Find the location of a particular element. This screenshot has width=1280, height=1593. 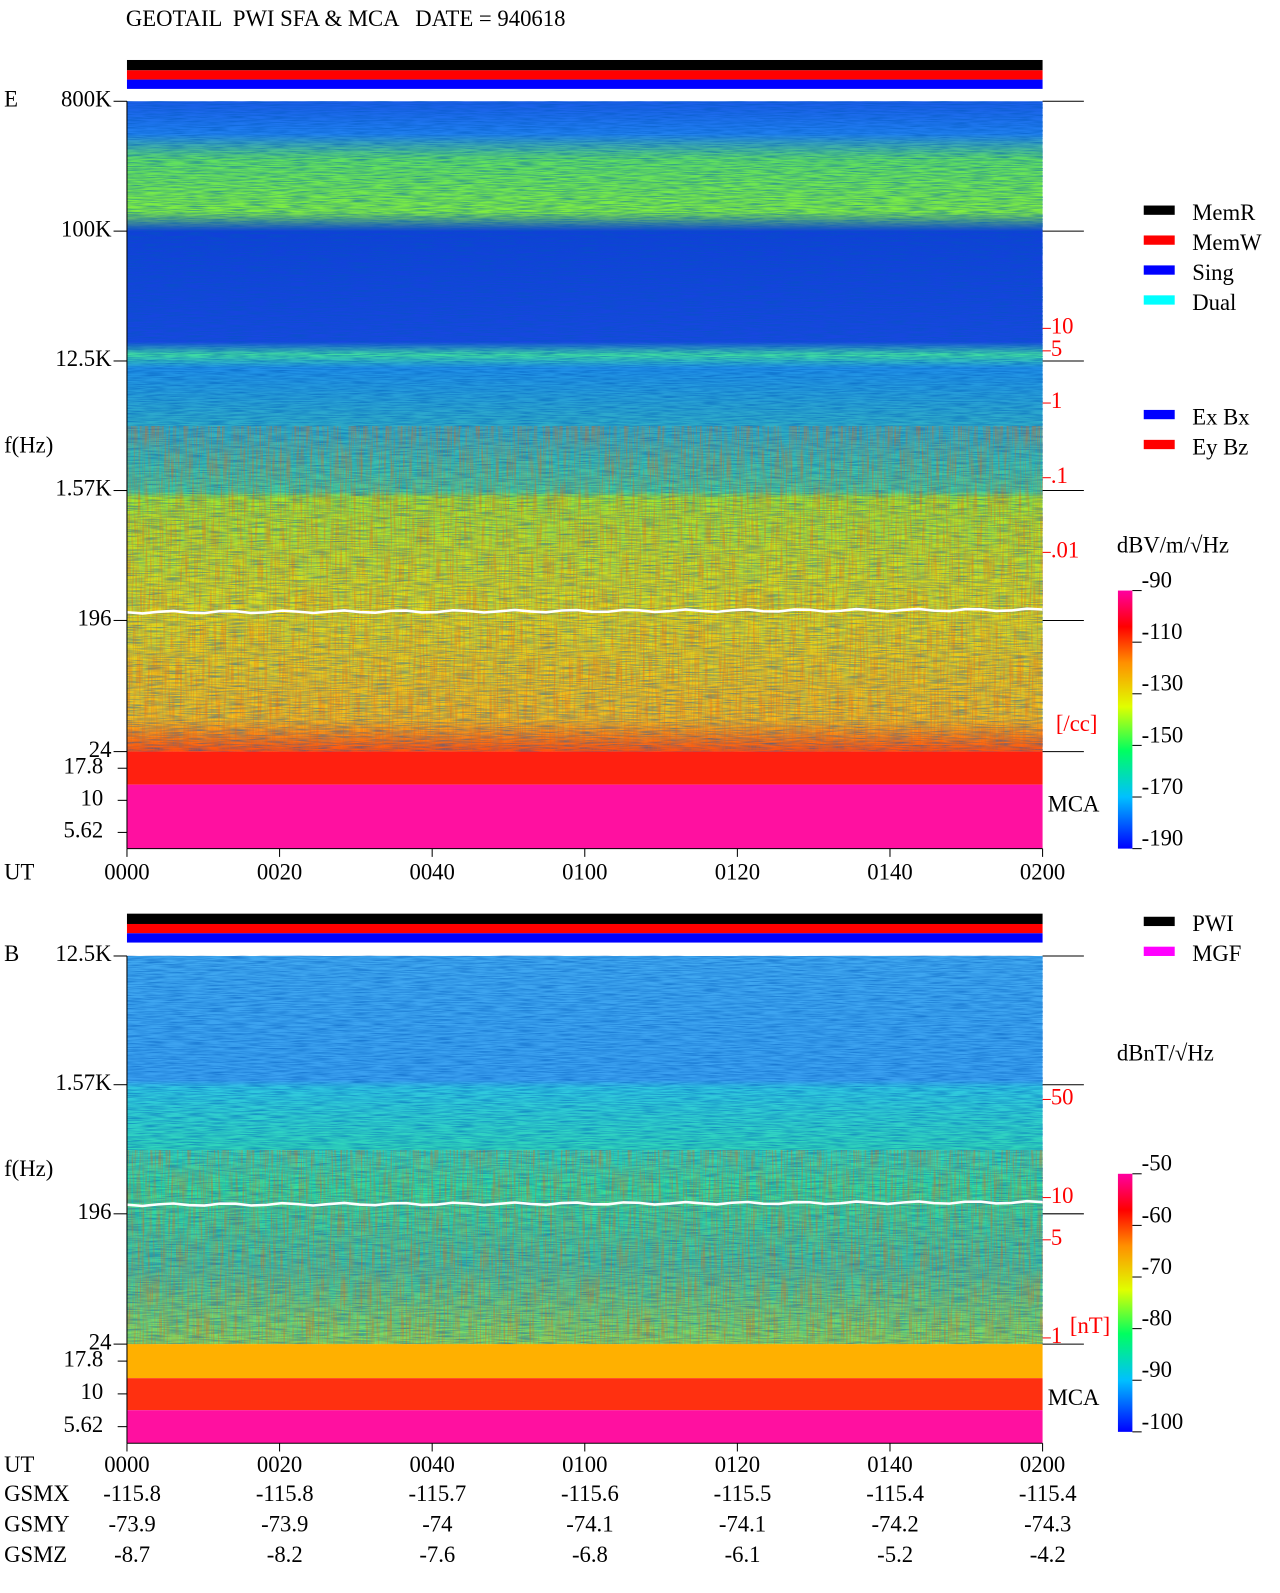

orbit-value: -74.3 is located at coordinates (1047, 1524).